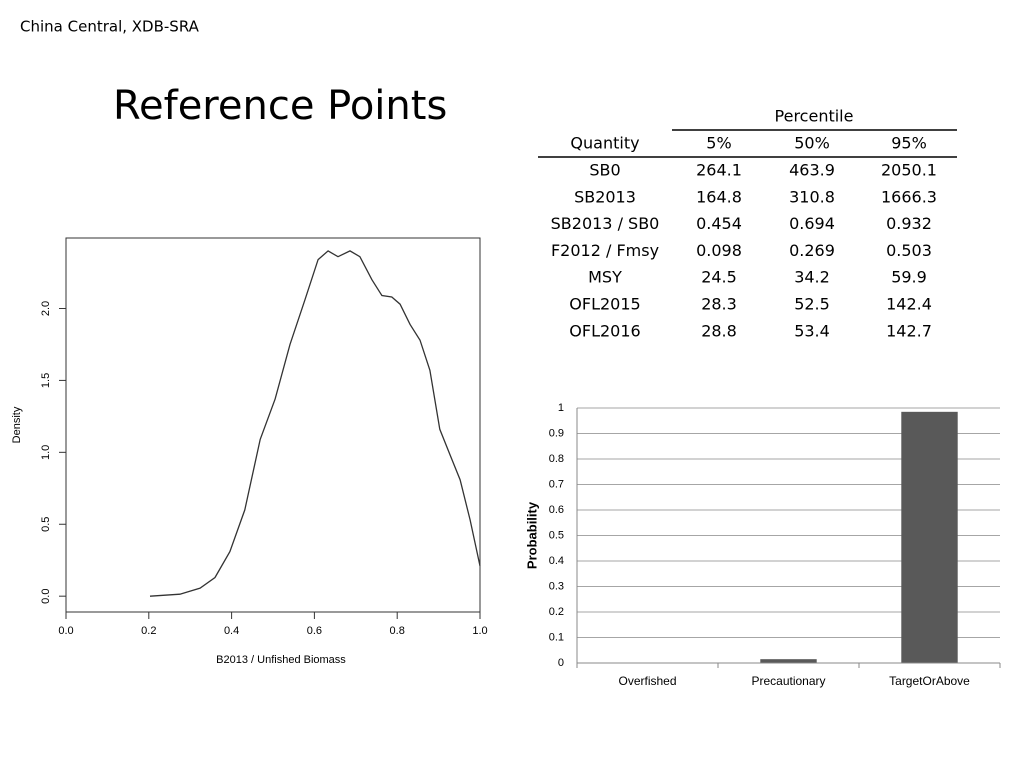 This screenshot has height=768, width=1024. What do you see at coordinates (556, 433) in the screenshot?
I see `y-tick-label: 0.9` at bounding box center [556, 433].